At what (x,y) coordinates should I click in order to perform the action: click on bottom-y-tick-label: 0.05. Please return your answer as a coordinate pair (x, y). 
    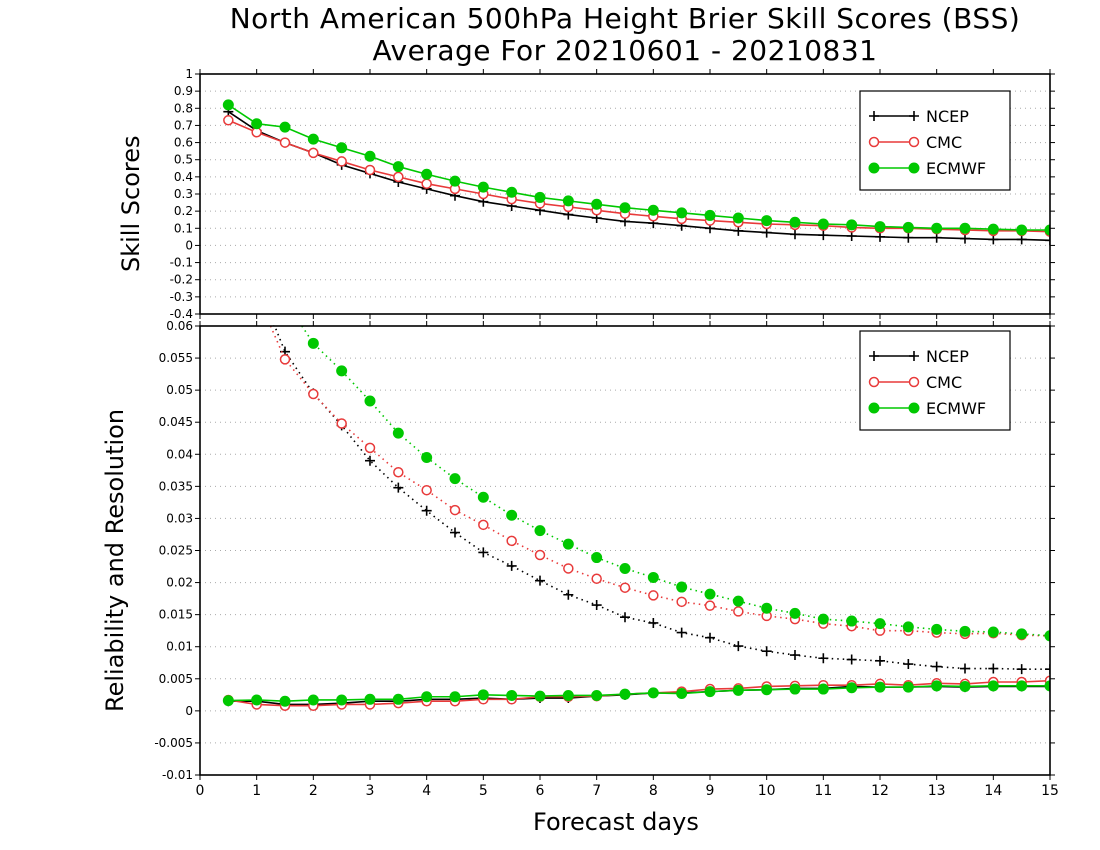
    Looking at the image, I should click on (179, 390).